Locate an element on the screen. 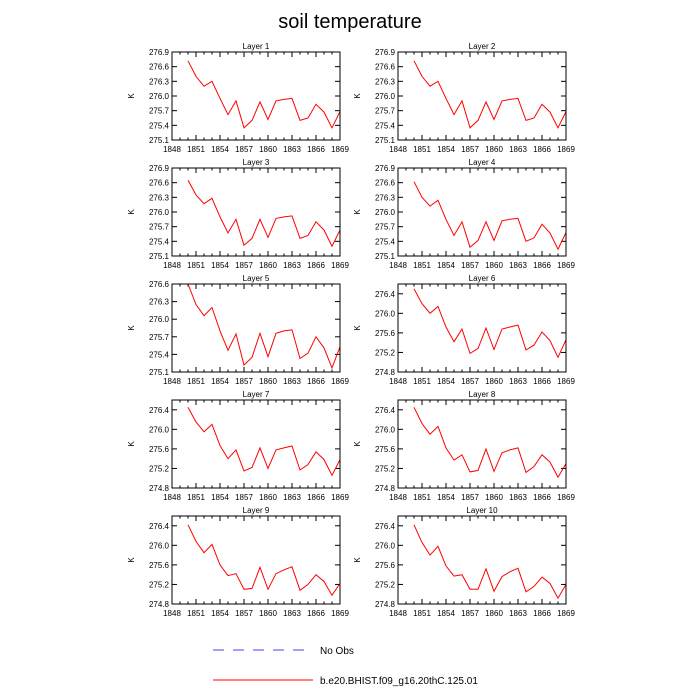 The height and width of the screenshot is (700, 700). figure-title: soil temperature is located at coordinates (349, 22).